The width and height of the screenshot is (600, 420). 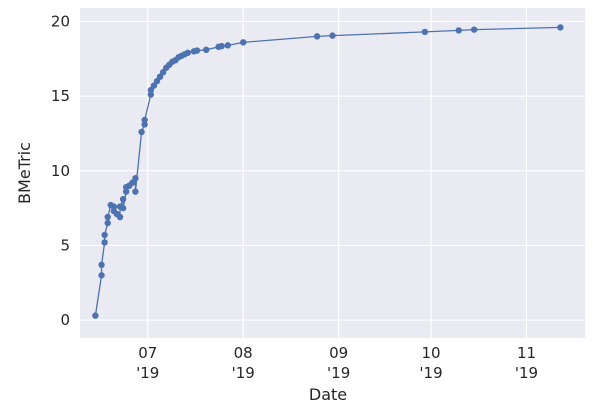 I want to click on y-axis-label: BMeTric, so click(x=24, y=173).